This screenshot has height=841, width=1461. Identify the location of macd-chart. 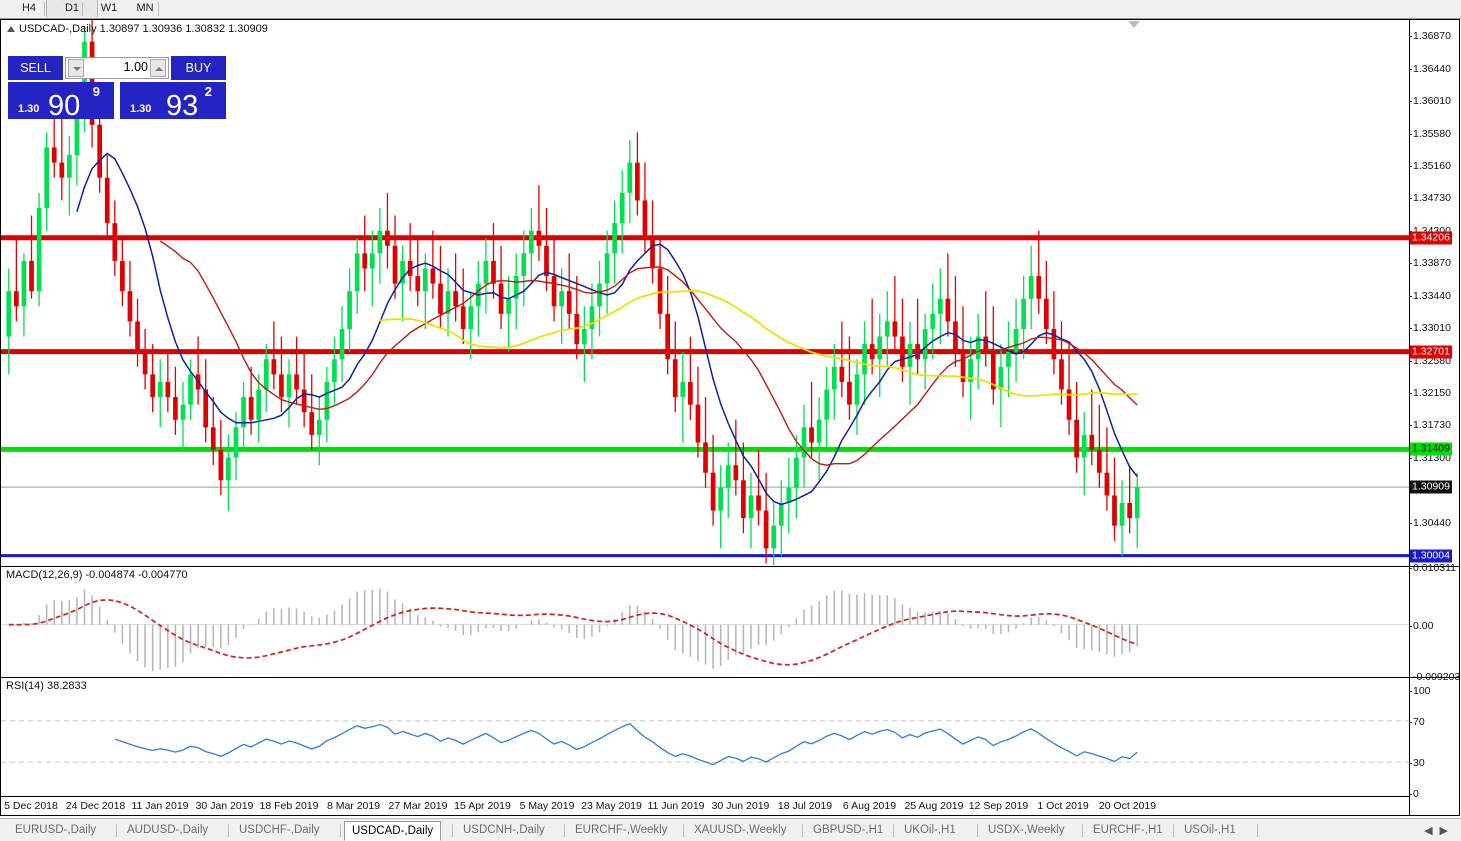
(705, 630).